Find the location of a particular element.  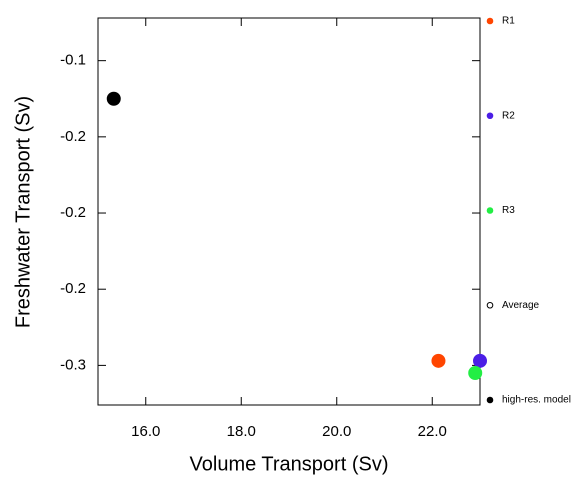

y-tick-label: -0.3 is located at coordinates (73, 364).